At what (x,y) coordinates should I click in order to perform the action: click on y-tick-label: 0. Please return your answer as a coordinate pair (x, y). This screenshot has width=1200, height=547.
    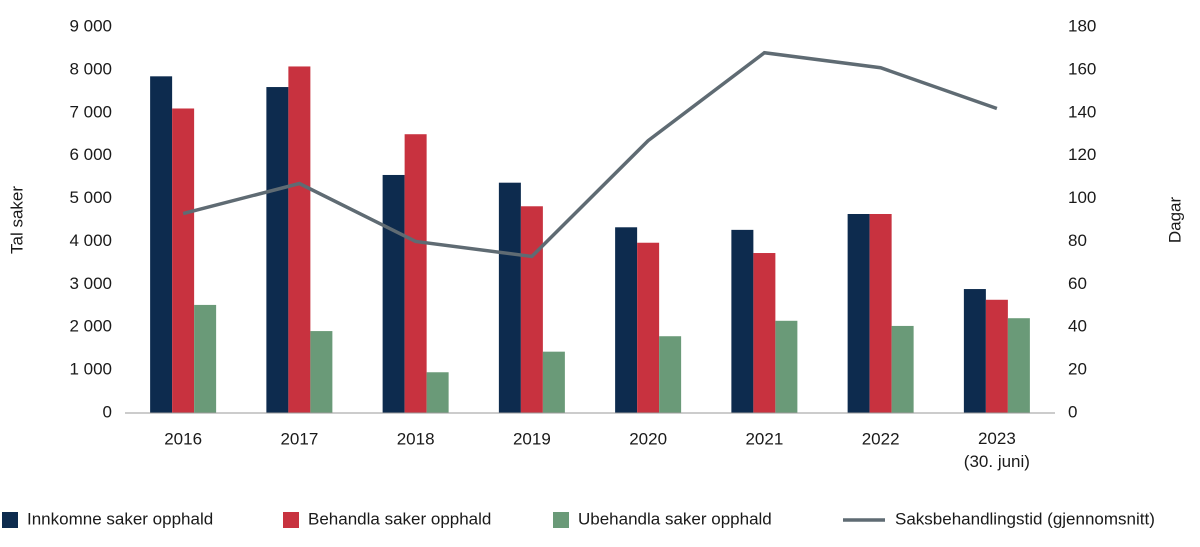
    Looking at the image, I should click on (107, 411).